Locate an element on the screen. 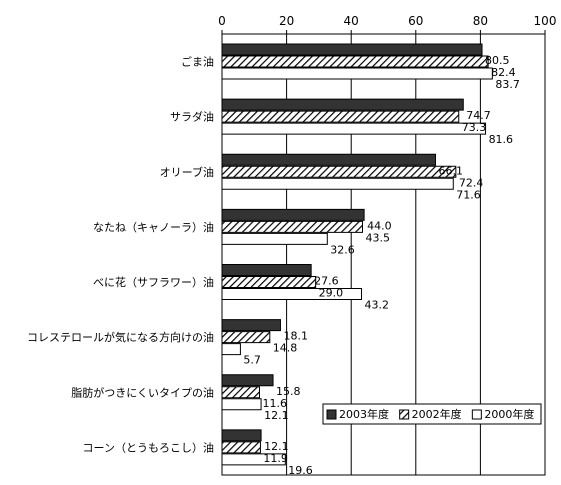  data-label: 5.7 is located at coordinates (252, 360).